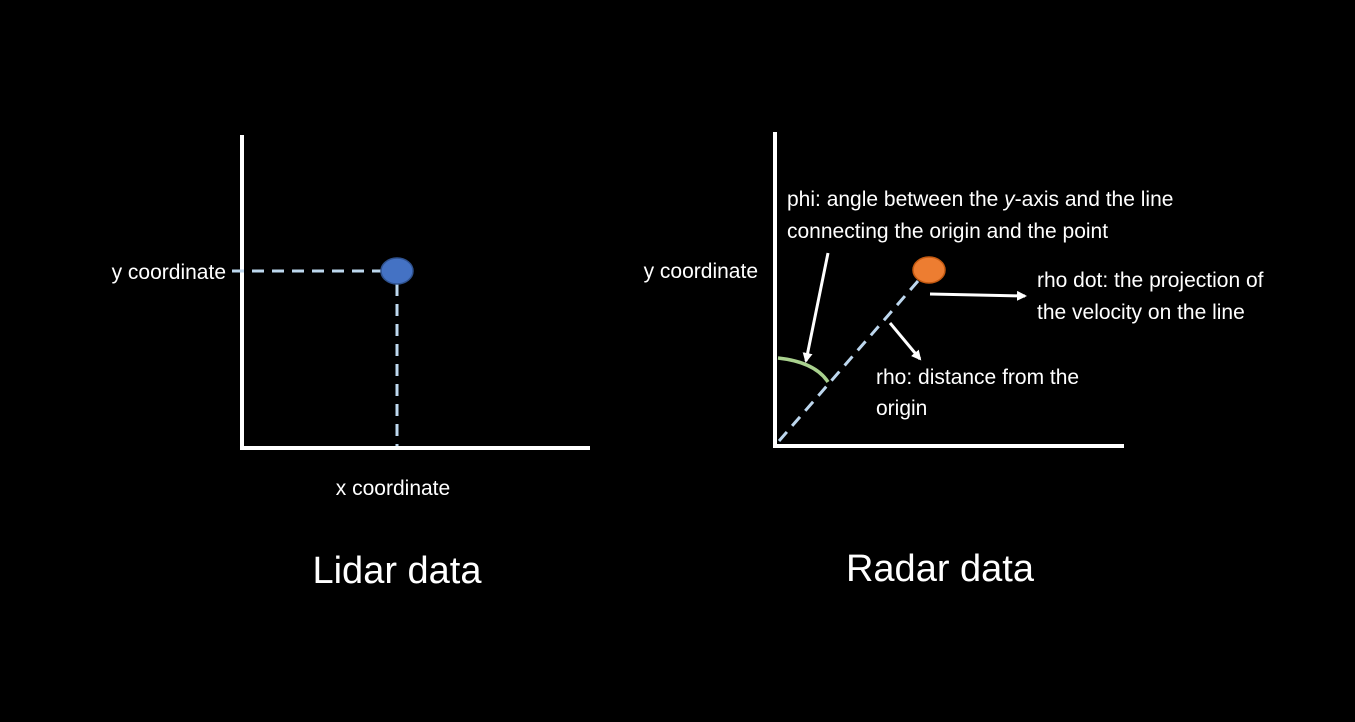 This screenshot has width=1355, height=722. What do you see at coordinates (940, 569) in the screenshot?
I see `radar-title: Radar data` at bounding box center [940, 569].